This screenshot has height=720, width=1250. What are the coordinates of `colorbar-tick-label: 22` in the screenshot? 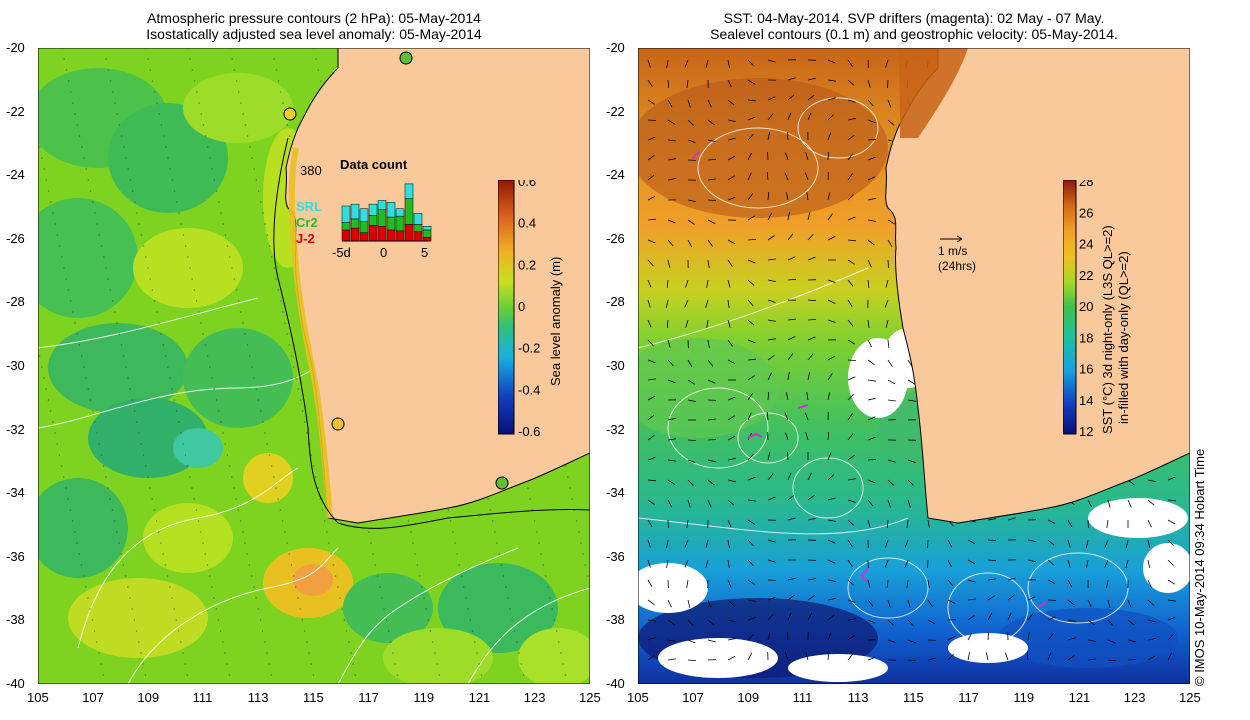 It's located at (1086, 275).